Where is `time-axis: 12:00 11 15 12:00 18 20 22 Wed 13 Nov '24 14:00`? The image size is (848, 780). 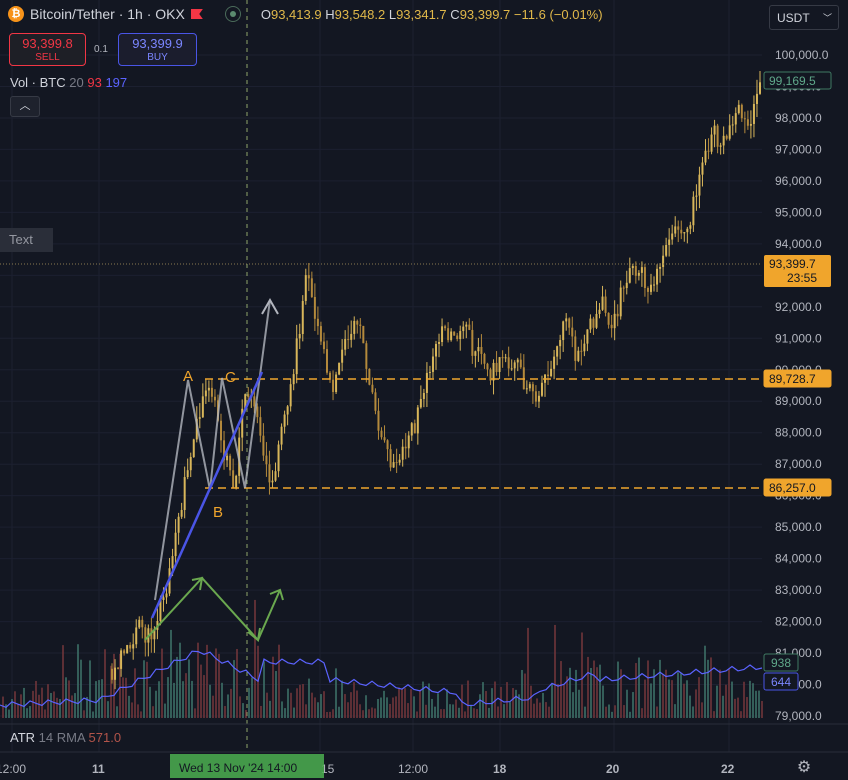 time-axis: 12:00 11 15 12:00 18 20 22 Wed 13 Nov '24 14:00 is located at coordinates (424, 750).